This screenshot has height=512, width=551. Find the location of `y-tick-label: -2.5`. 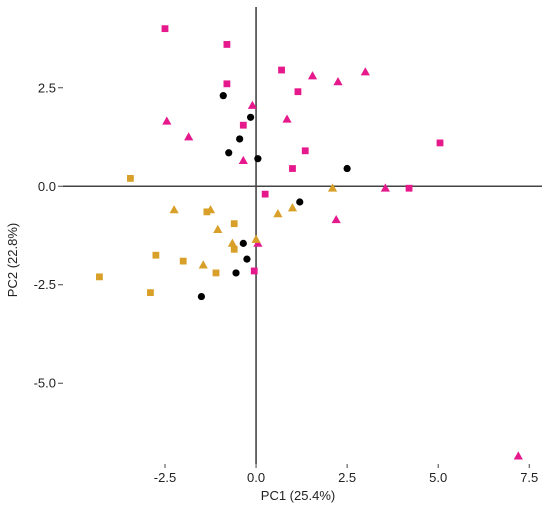

y-tick-label: -2.5 is located at coordinates (45, 284).